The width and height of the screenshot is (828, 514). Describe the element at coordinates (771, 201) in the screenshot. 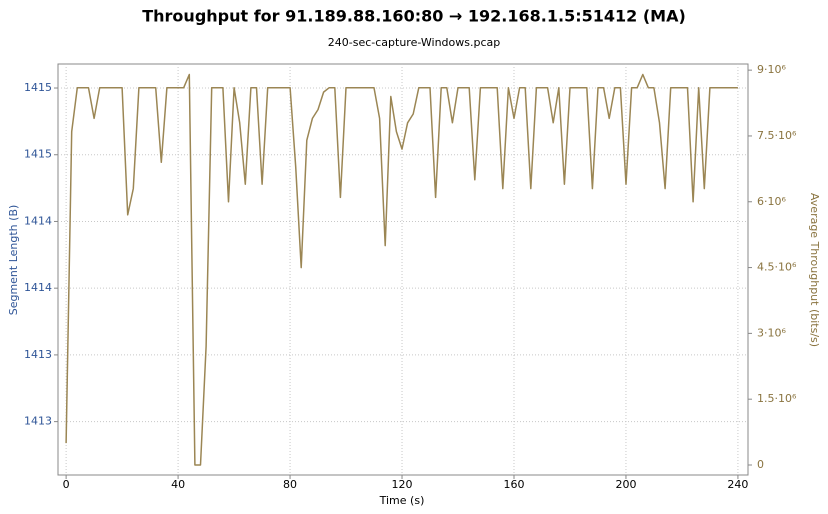

I see `y2-tick-label: 6·10⁶` at that location.